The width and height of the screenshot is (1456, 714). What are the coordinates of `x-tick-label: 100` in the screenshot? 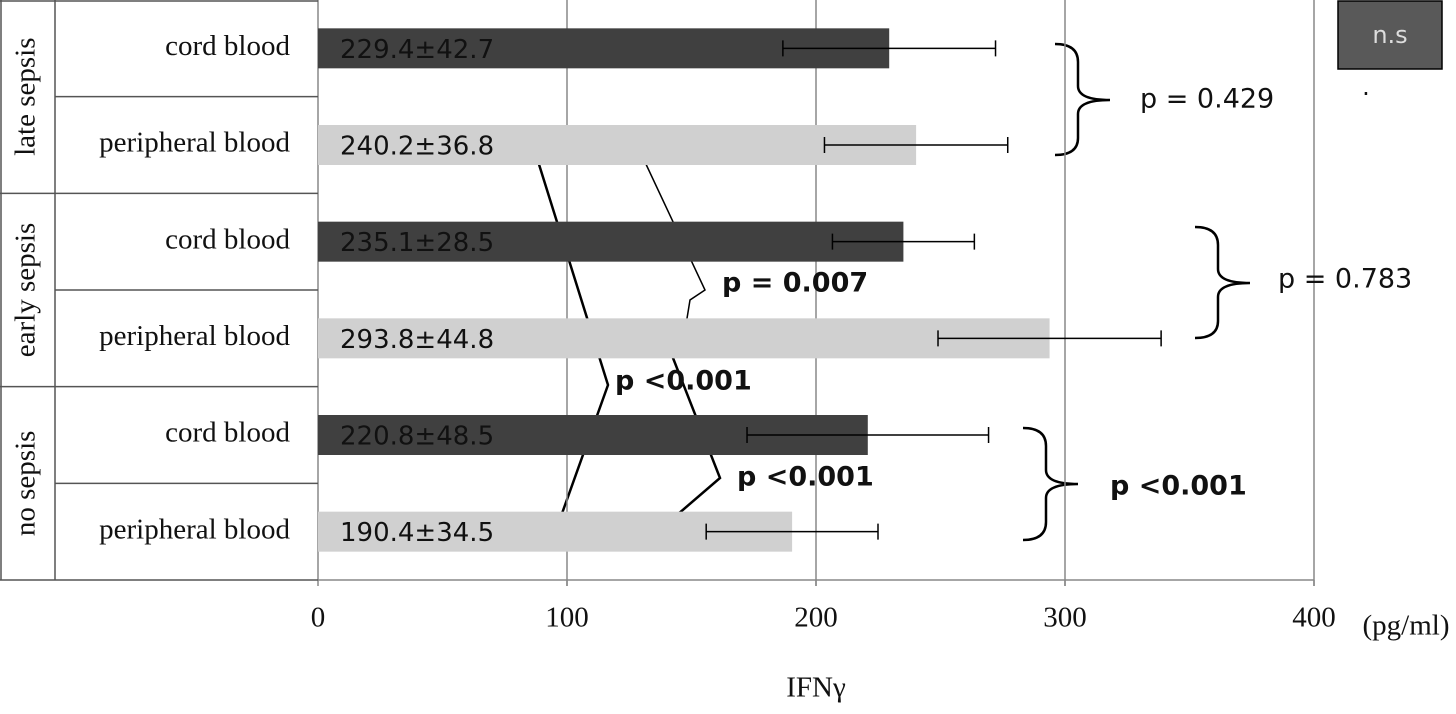 It's located at (567, 618).